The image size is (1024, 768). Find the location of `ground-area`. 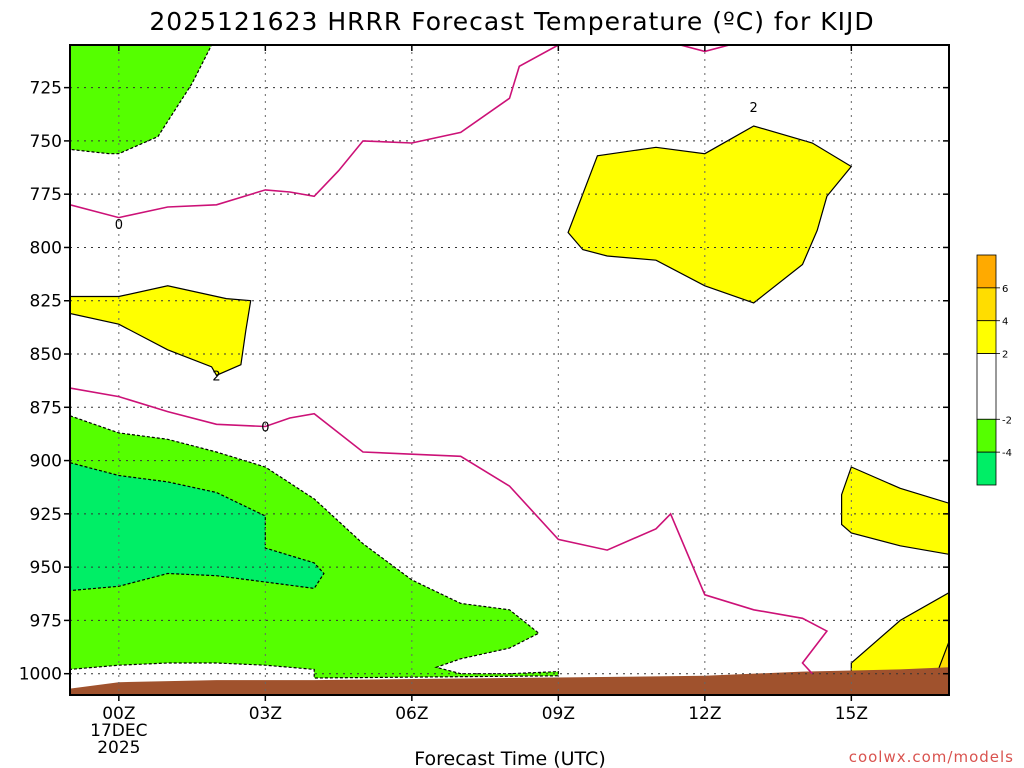

ground-area is located at coordinates (509, 681).